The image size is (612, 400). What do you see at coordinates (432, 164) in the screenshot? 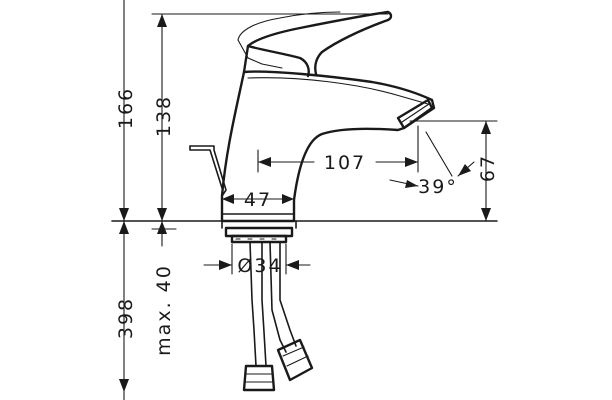
I see `dimension-spout-angle: 39°` at bounding box center [432, 164].